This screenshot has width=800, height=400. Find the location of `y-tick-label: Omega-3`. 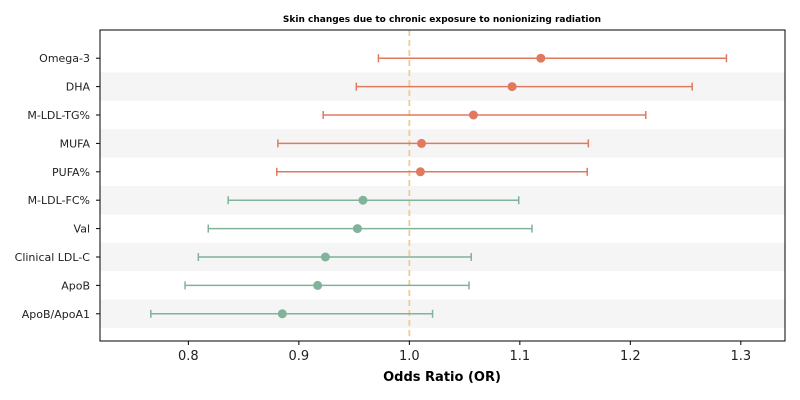

y-tick-label: Omega-3 is located at coordinates (64, 58).